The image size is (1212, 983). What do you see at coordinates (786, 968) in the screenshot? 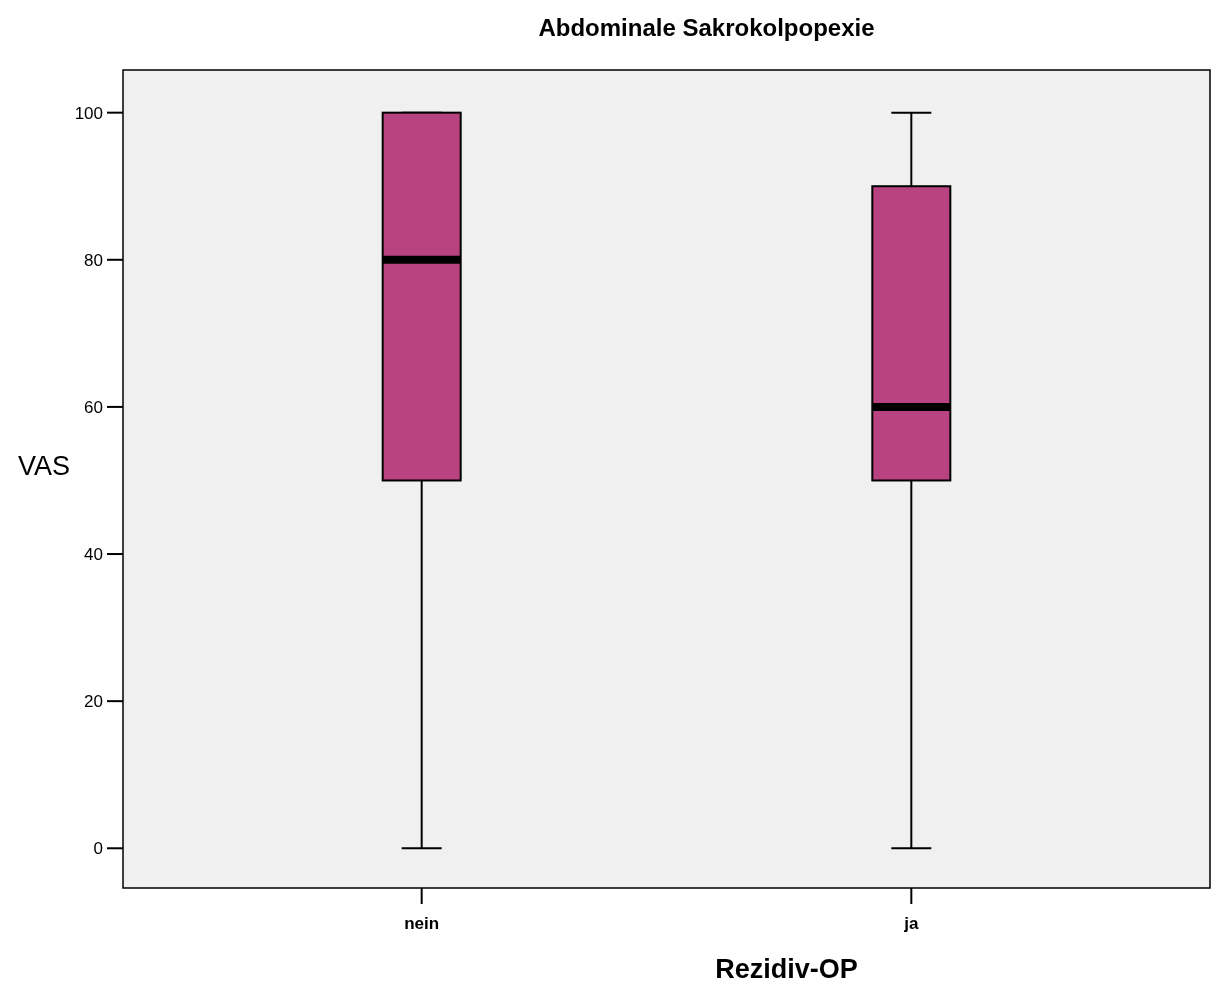
I see `x-axis-title: Rezidiv-OP` at bounding box center [786, 968].